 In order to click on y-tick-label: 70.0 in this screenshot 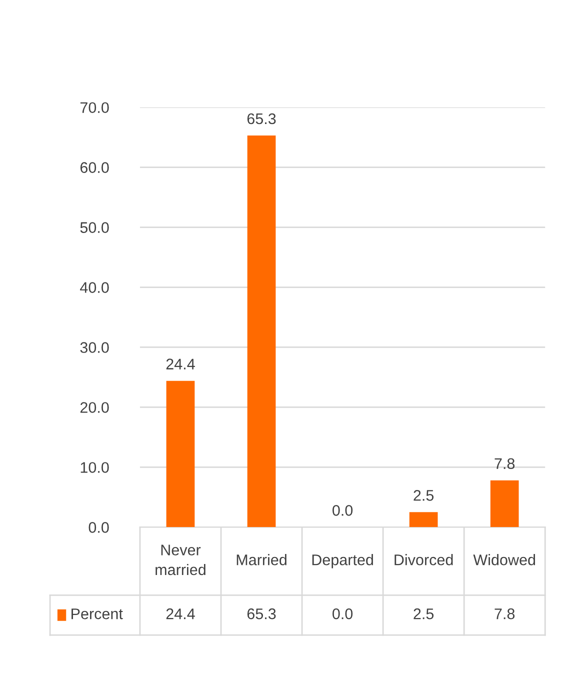, I will do `click(94, 108)`.